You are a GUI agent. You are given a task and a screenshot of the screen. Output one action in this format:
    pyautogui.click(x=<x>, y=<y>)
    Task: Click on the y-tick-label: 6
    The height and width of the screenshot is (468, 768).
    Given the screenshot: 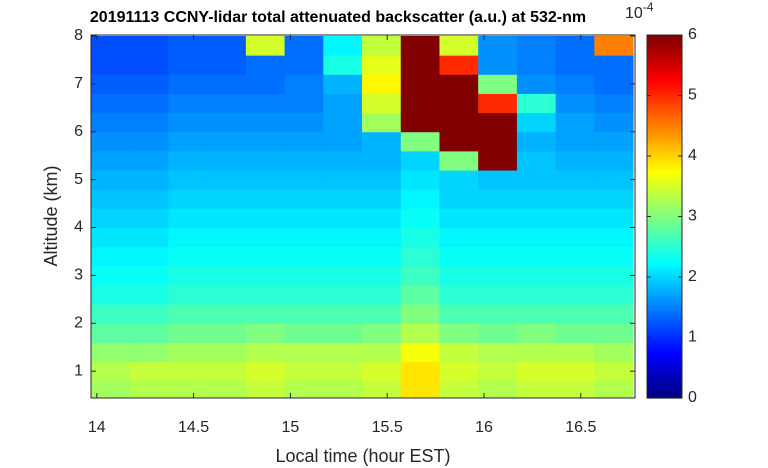 What is the action you would take?
    pyautogui.click(x=78, y=131)
    